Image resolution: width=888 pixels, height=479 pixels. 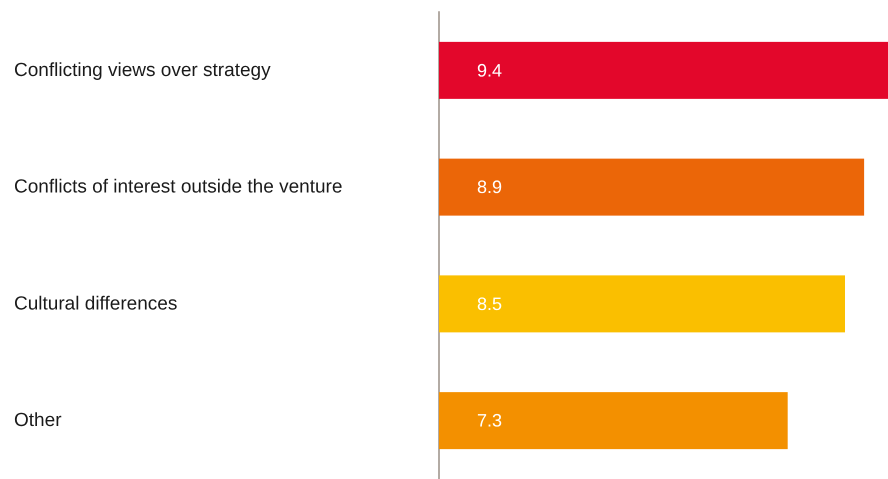 I want to click on data-label: 7.3, so click(x=489, y=420).